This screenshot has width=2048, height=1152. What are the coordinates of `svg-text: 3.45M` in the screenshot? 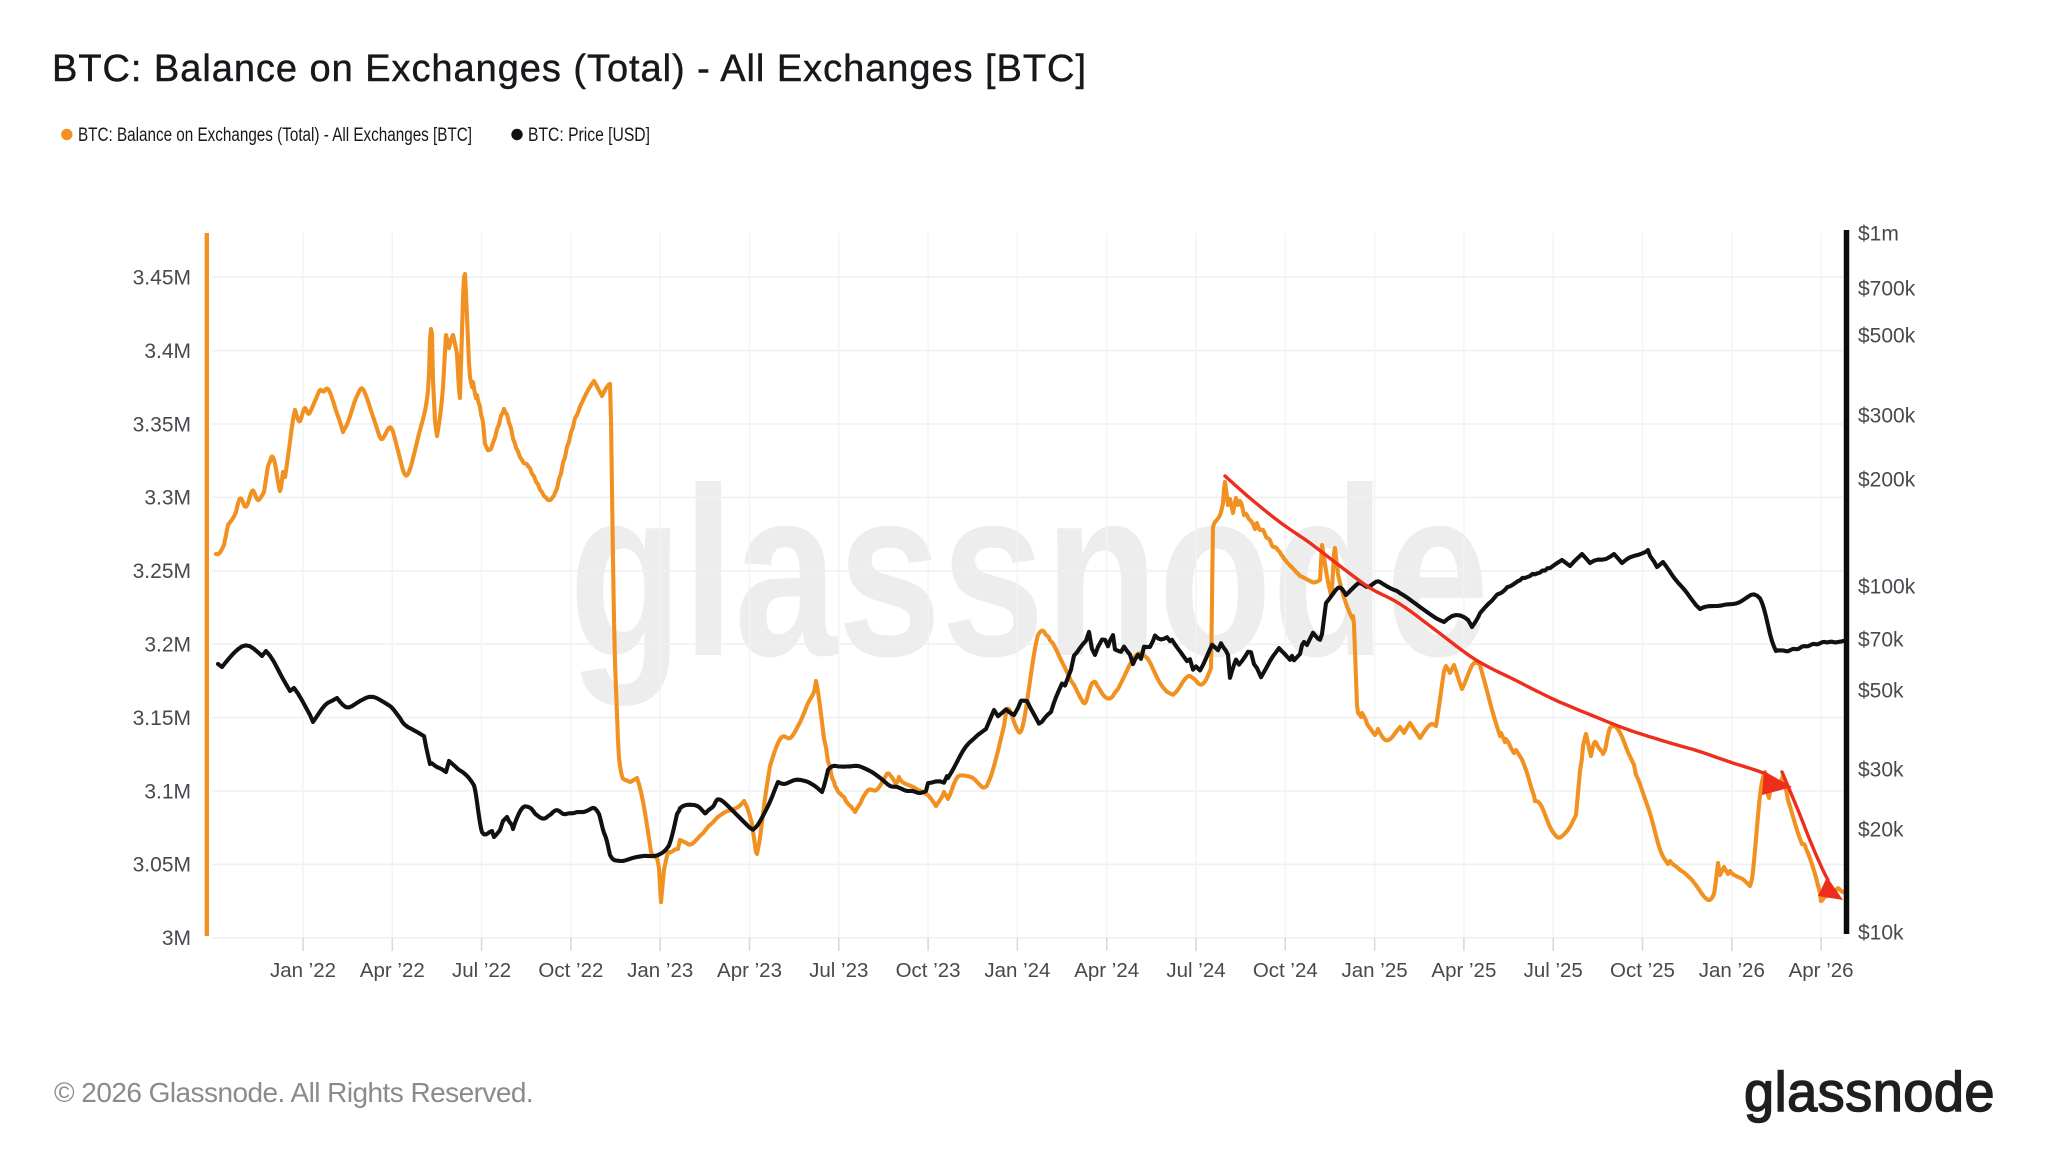 It's located at (162, 278).